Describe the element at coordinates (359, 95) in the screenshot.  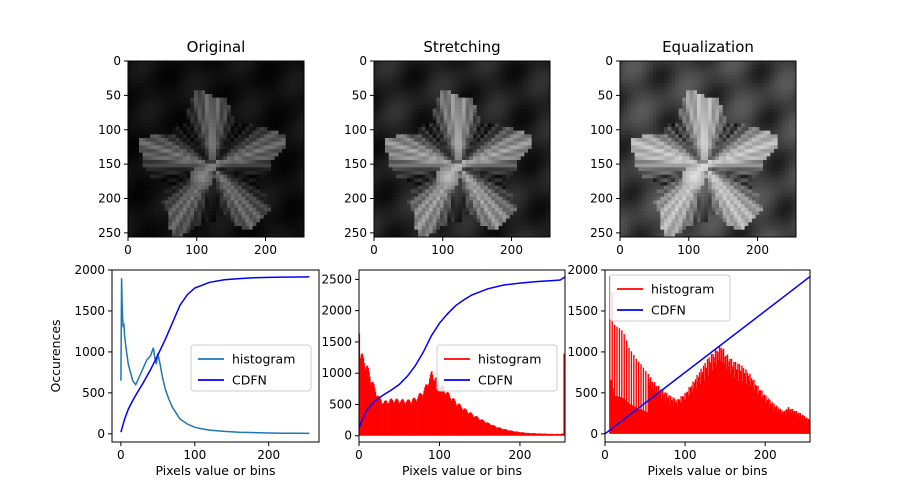
I see `y-tick-label: 50` at that location.